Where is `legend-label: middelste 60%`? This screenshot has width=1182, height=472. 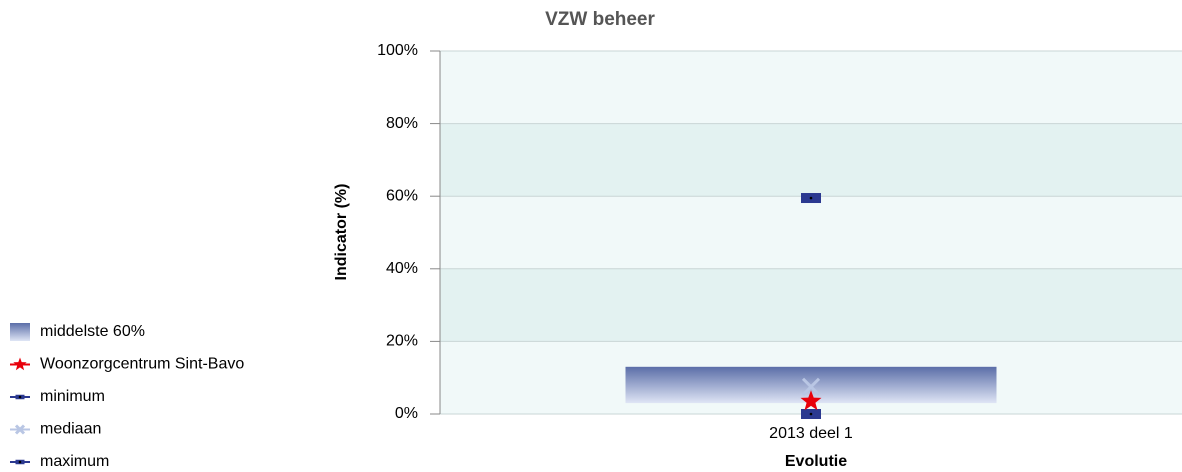
legend-label: middelste 60% is located at coordinates (92, 331).